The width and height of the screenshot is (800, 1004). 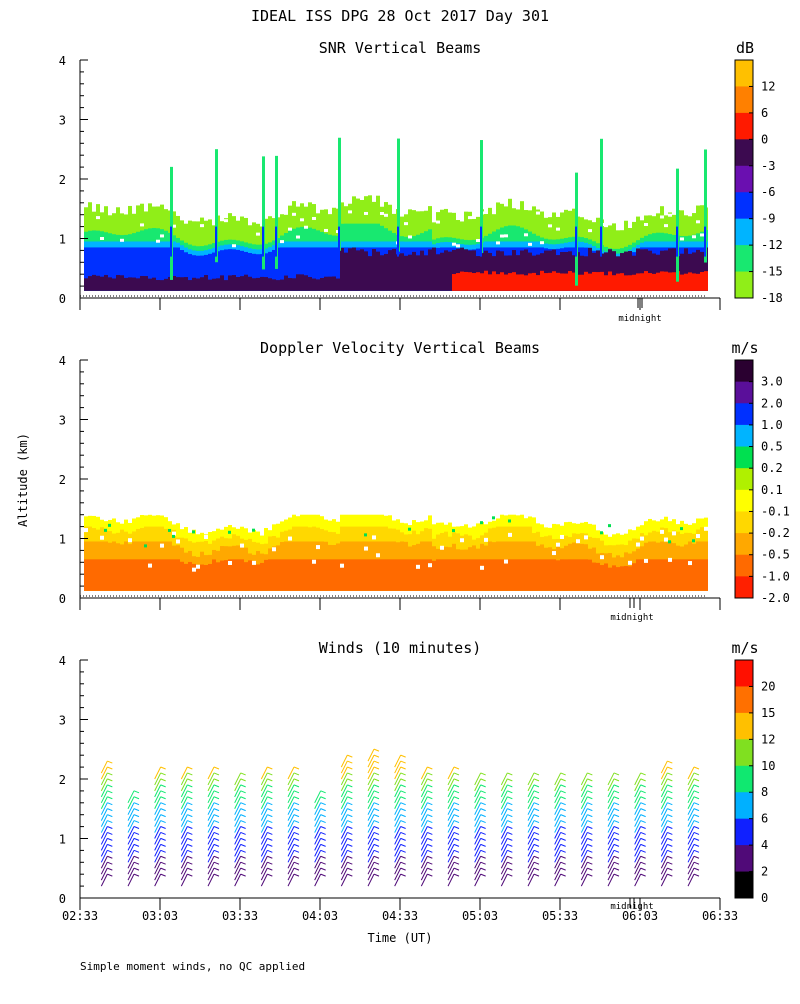 What do you see at coordinates (62, 240) in the screenshot?
I see `y-tick-label: 1` at bounding box center [62, 240].